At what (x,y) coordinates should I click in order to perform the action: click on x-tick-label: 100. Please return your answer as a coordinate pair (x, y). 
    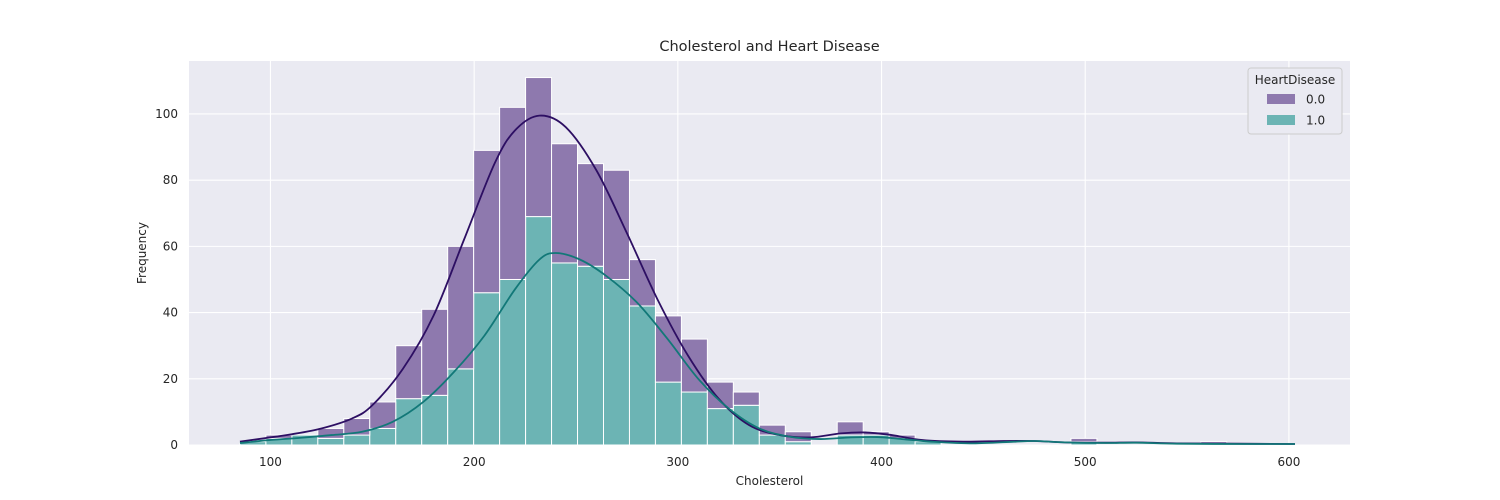
    Looking at the image, I should click on (270, 462).